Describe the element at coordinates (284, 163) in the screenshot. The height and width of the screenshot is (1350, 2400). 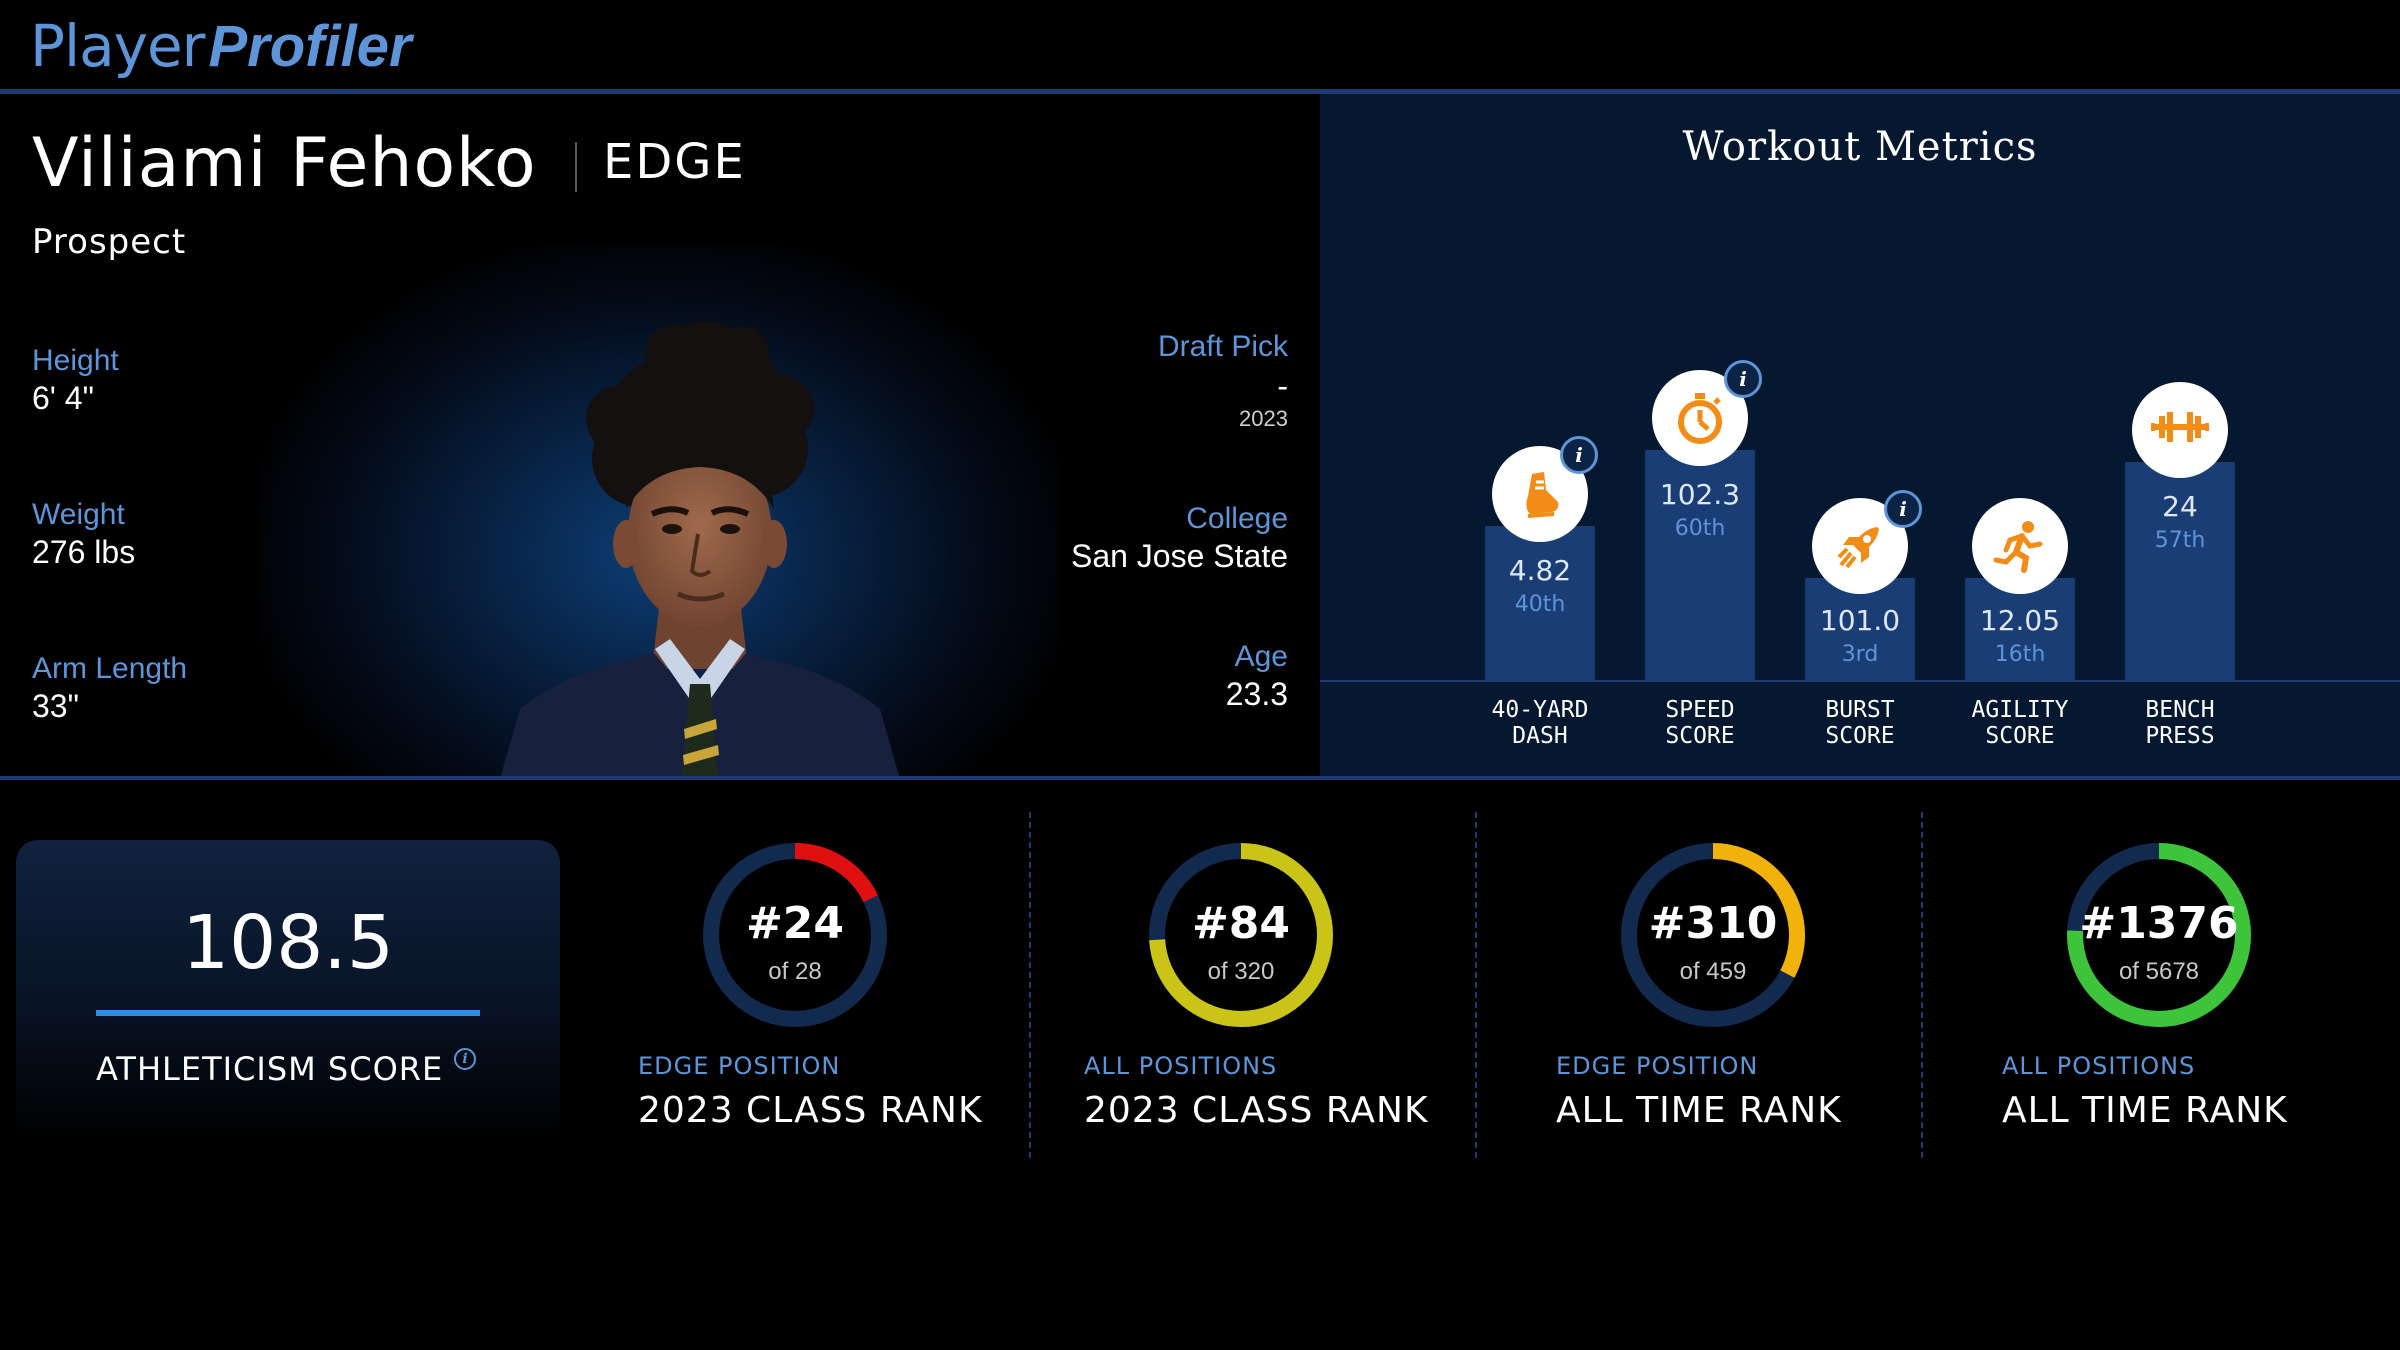
I see `player-name: Viliami Fehoko` at that location.